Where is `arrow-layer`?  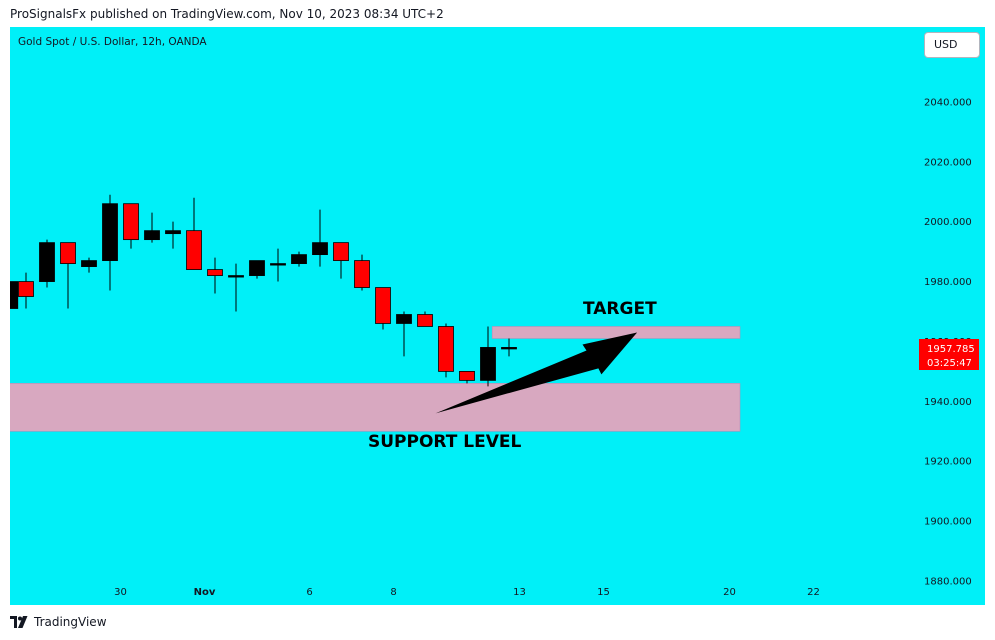
arrow-layer is located at coordinates (536, 373).